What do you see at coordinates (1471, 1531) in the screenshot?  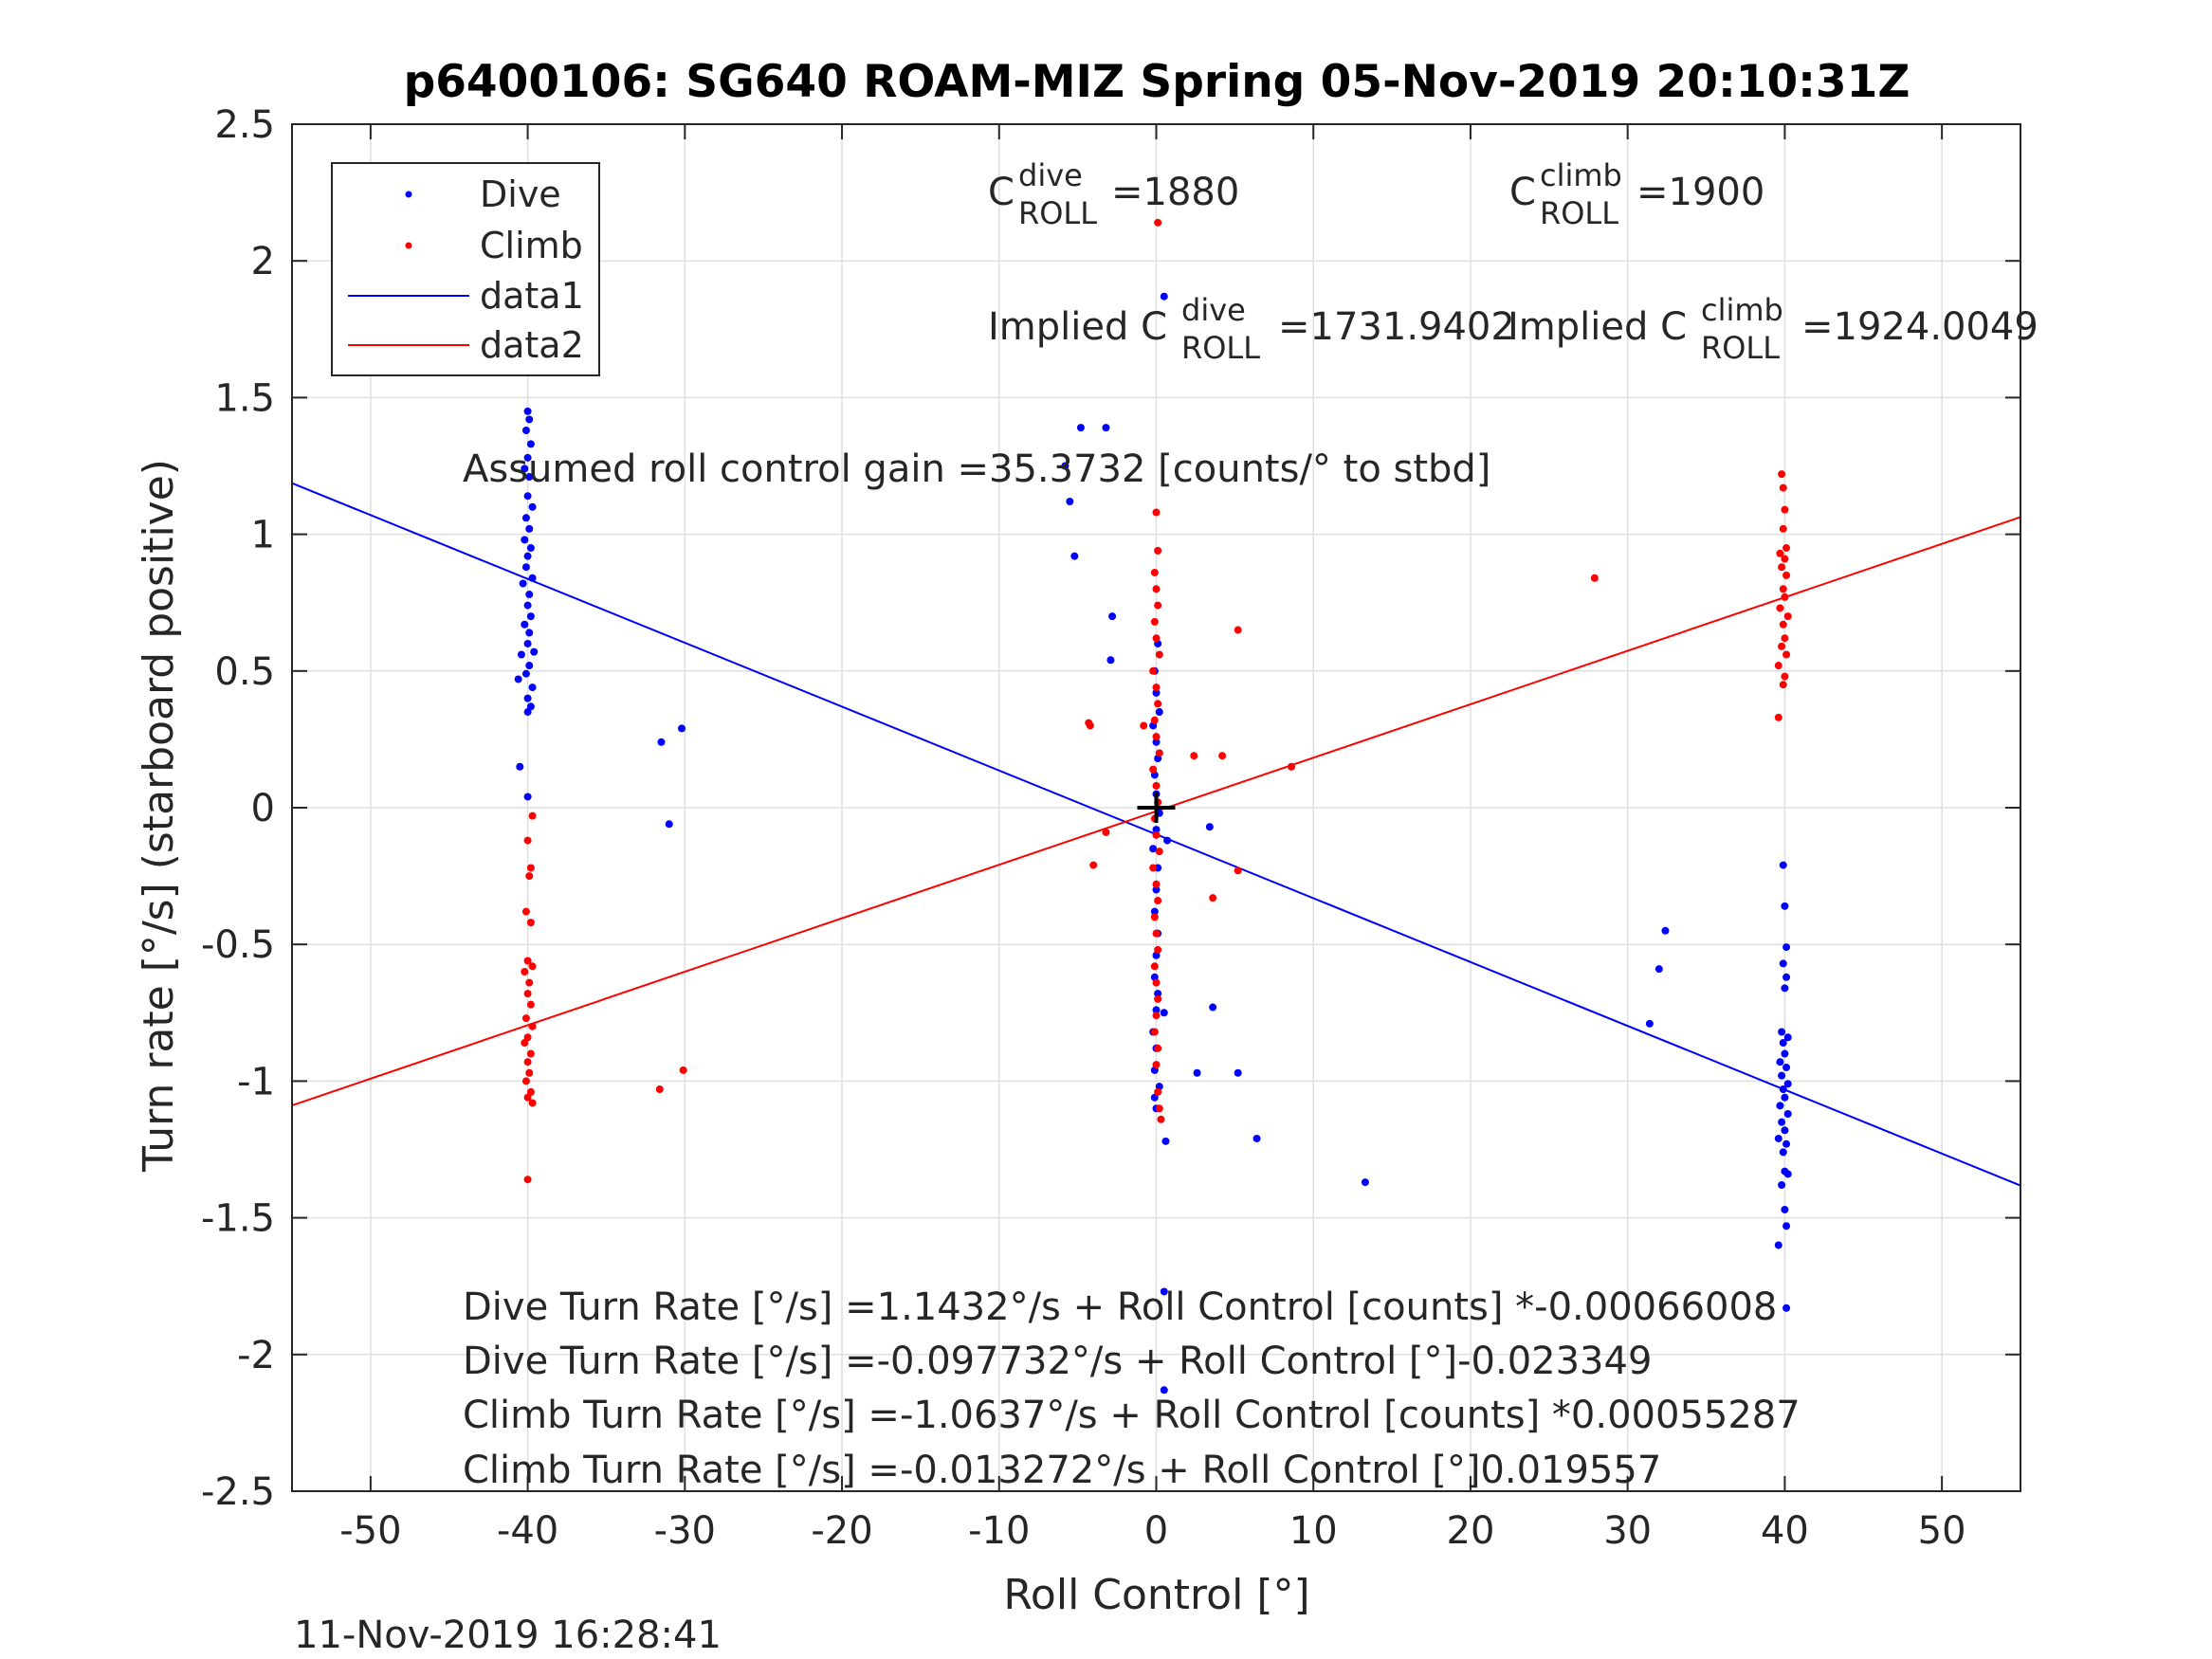 I see `x-tick-label: 20` at bounding box center [1471, 1531].